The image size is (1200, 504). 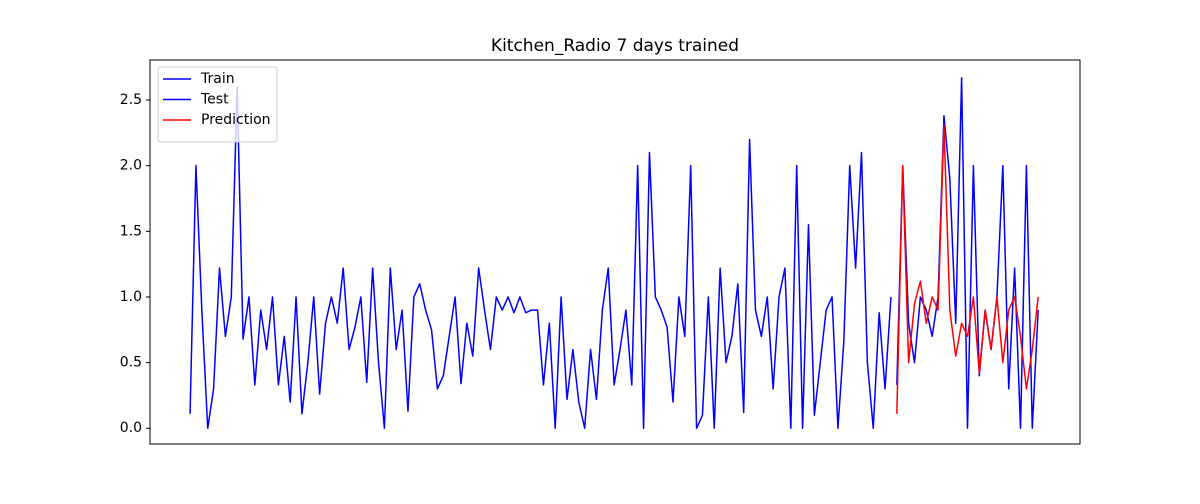 I want to click on legend-label: Prediction, so click(x=236, y=120).